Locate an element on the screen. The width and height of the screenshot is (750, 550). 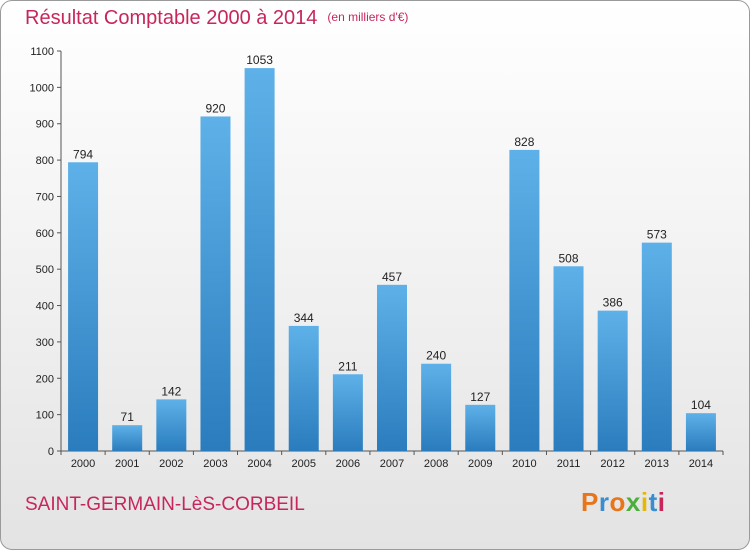
chart-title-text: Résultat Comptable 2000 à 2014 is located at coordinates (171, 18).